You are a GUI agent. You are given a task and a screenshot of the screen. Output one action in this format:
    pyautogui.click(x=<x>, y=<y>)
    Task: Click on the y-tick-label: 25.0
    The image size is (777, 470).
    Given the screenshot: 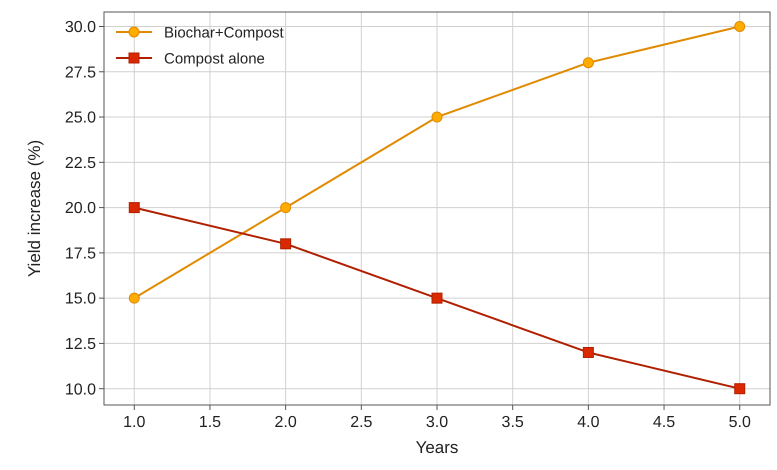 What is the action you would take?
    pyautogui.click(x=80, y=118)
    